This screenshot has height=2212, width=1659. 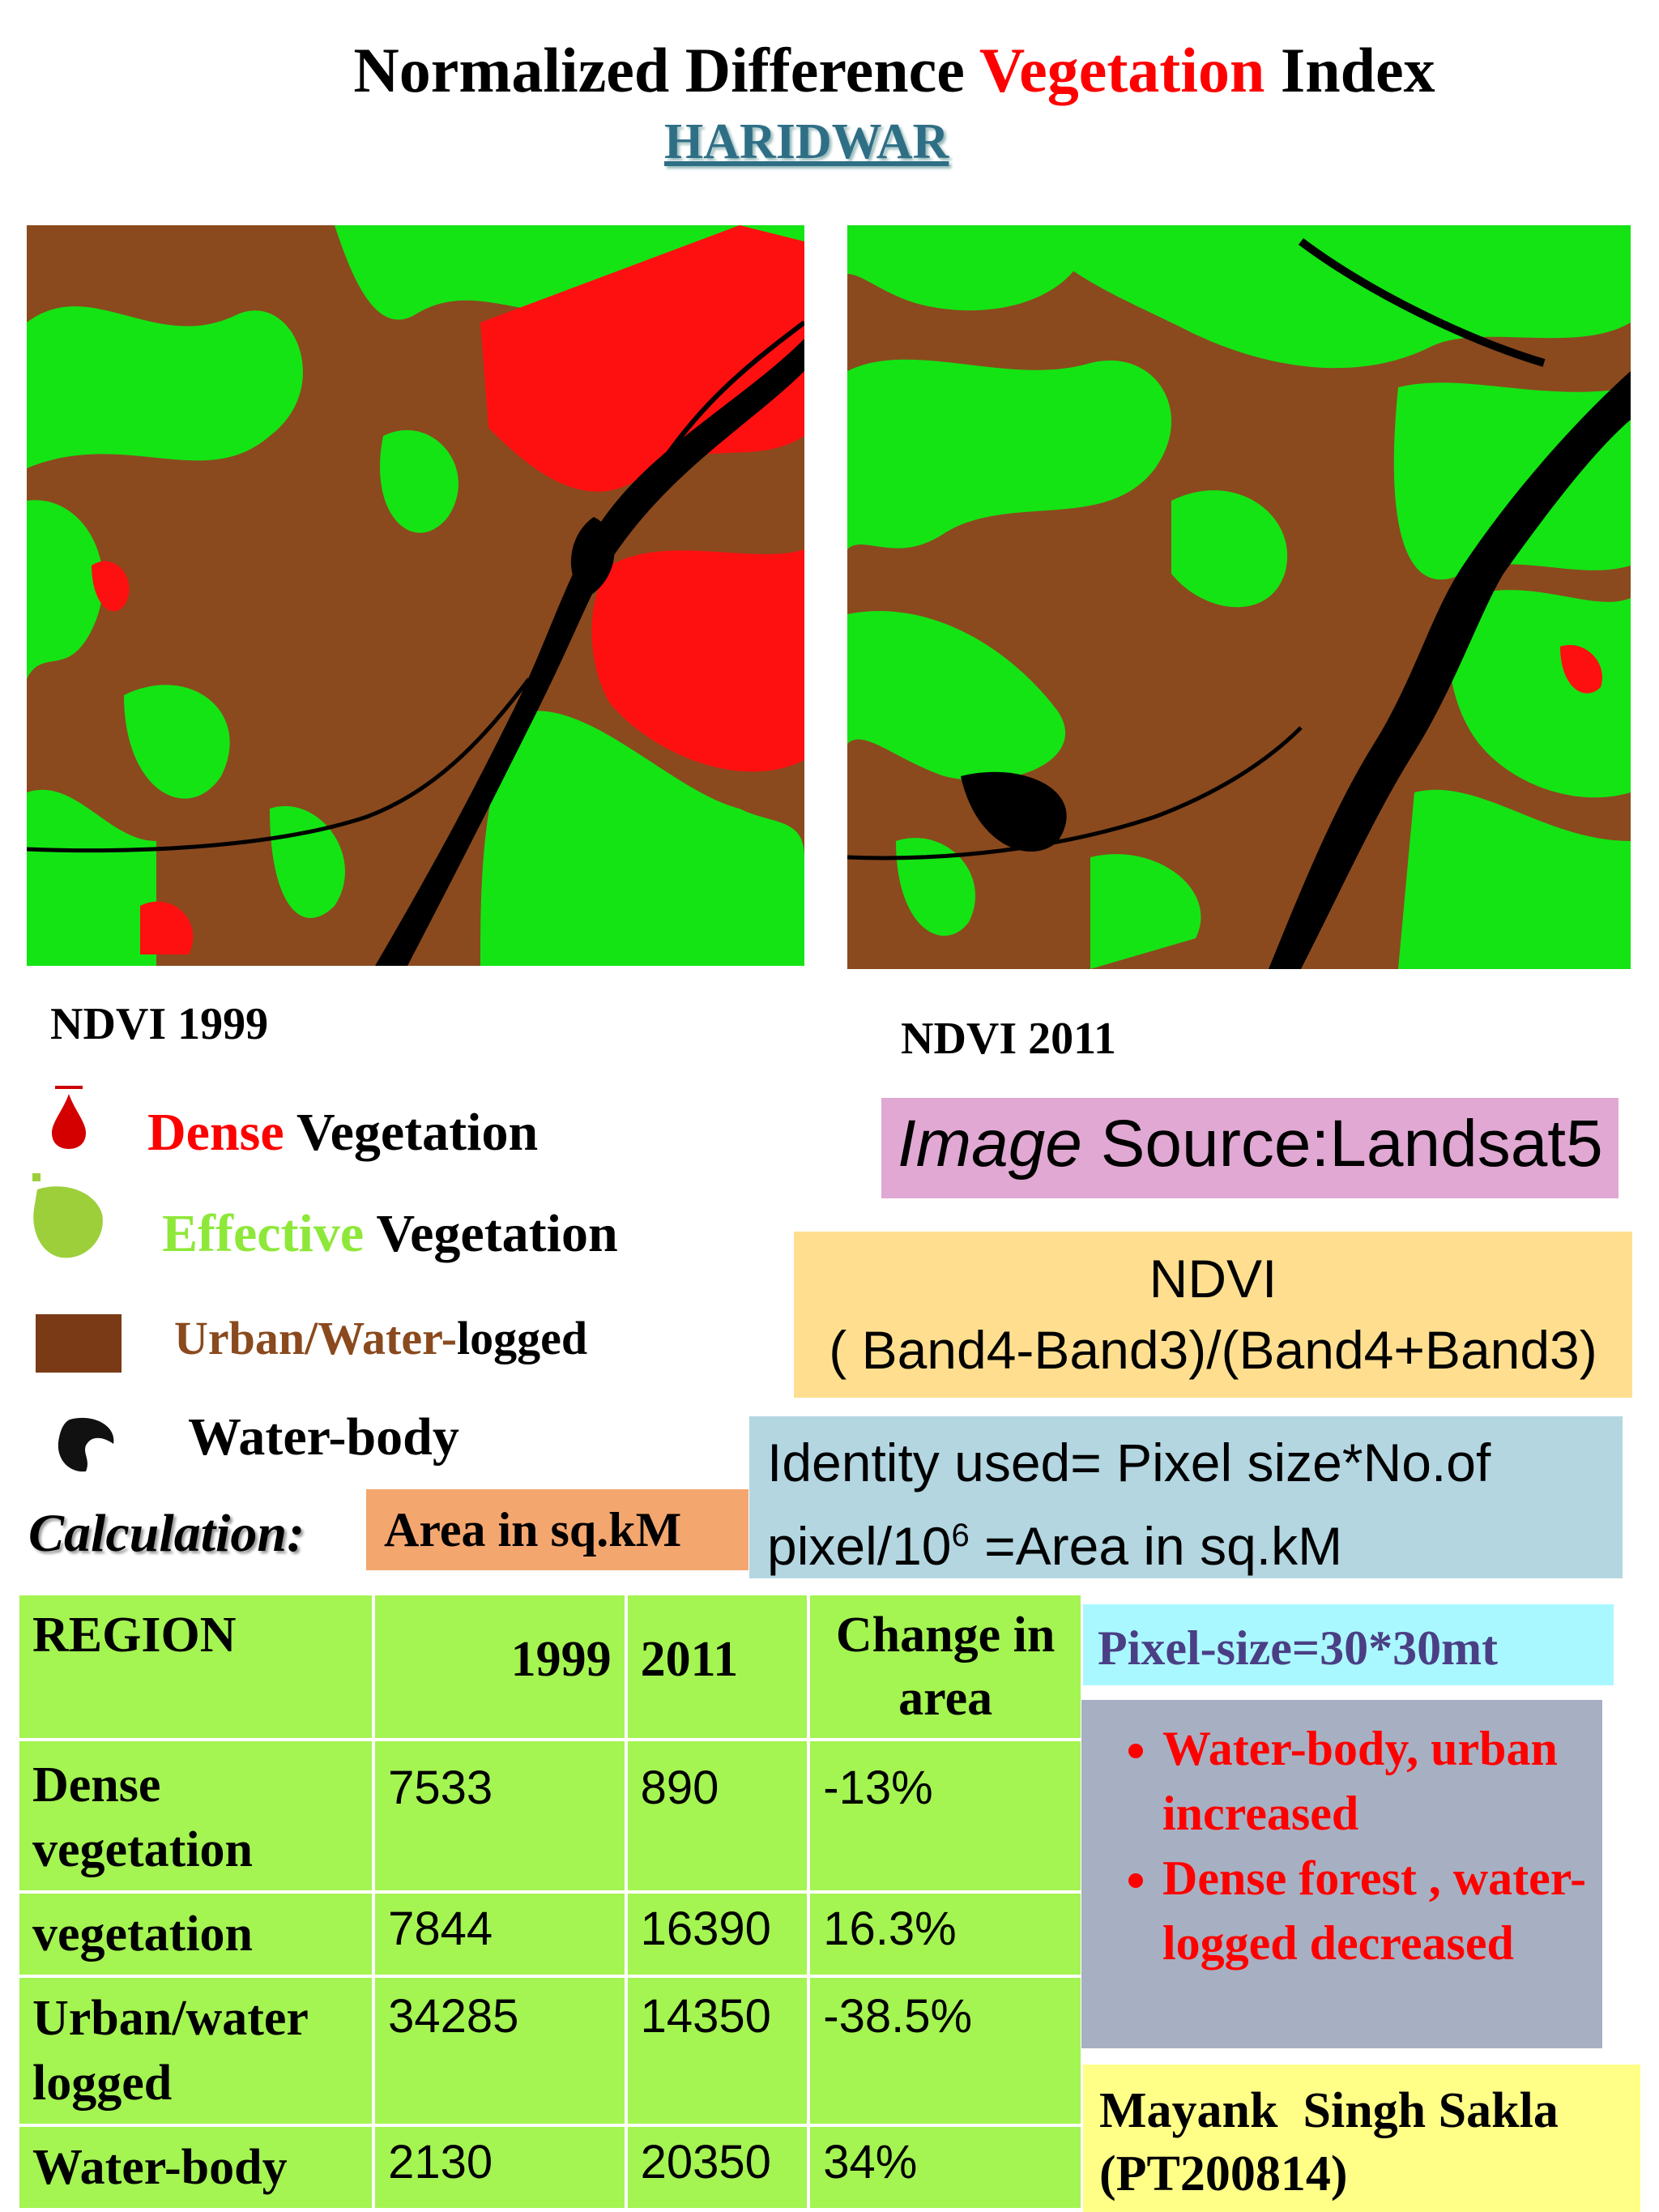 I want to click on value-1999-cell: 7533, so click(x=500, y=1816).